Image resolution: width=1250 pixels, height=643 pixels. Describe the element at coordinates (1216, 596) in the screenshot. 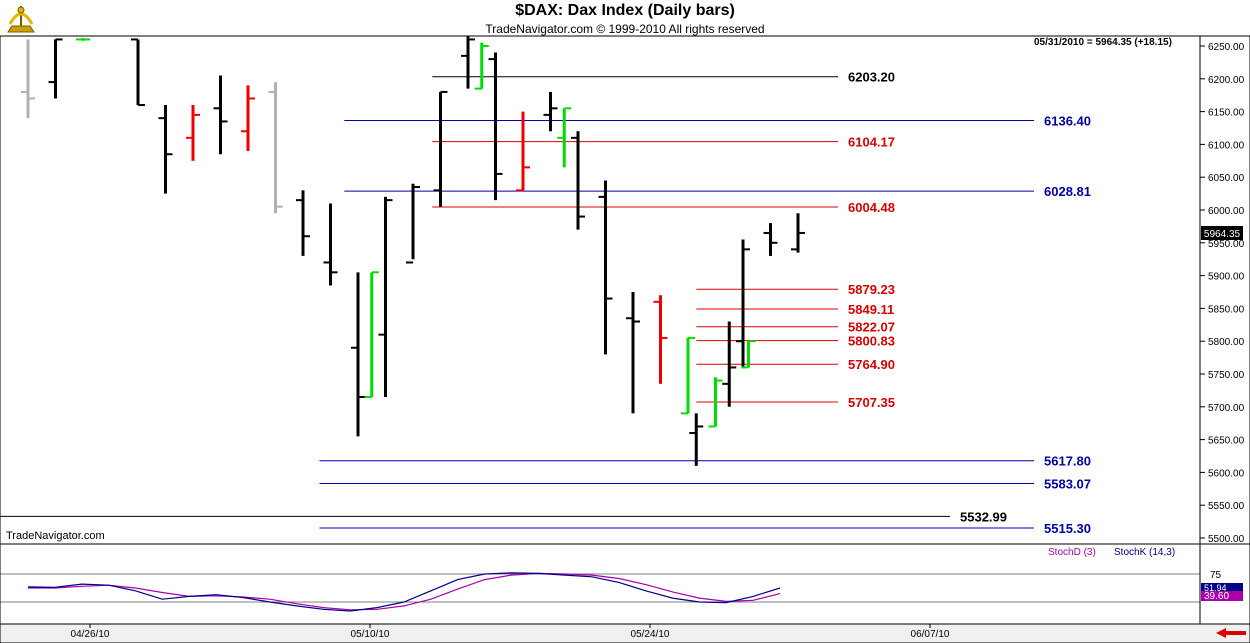

I see `stoch-d-value: 39.60` at that location.